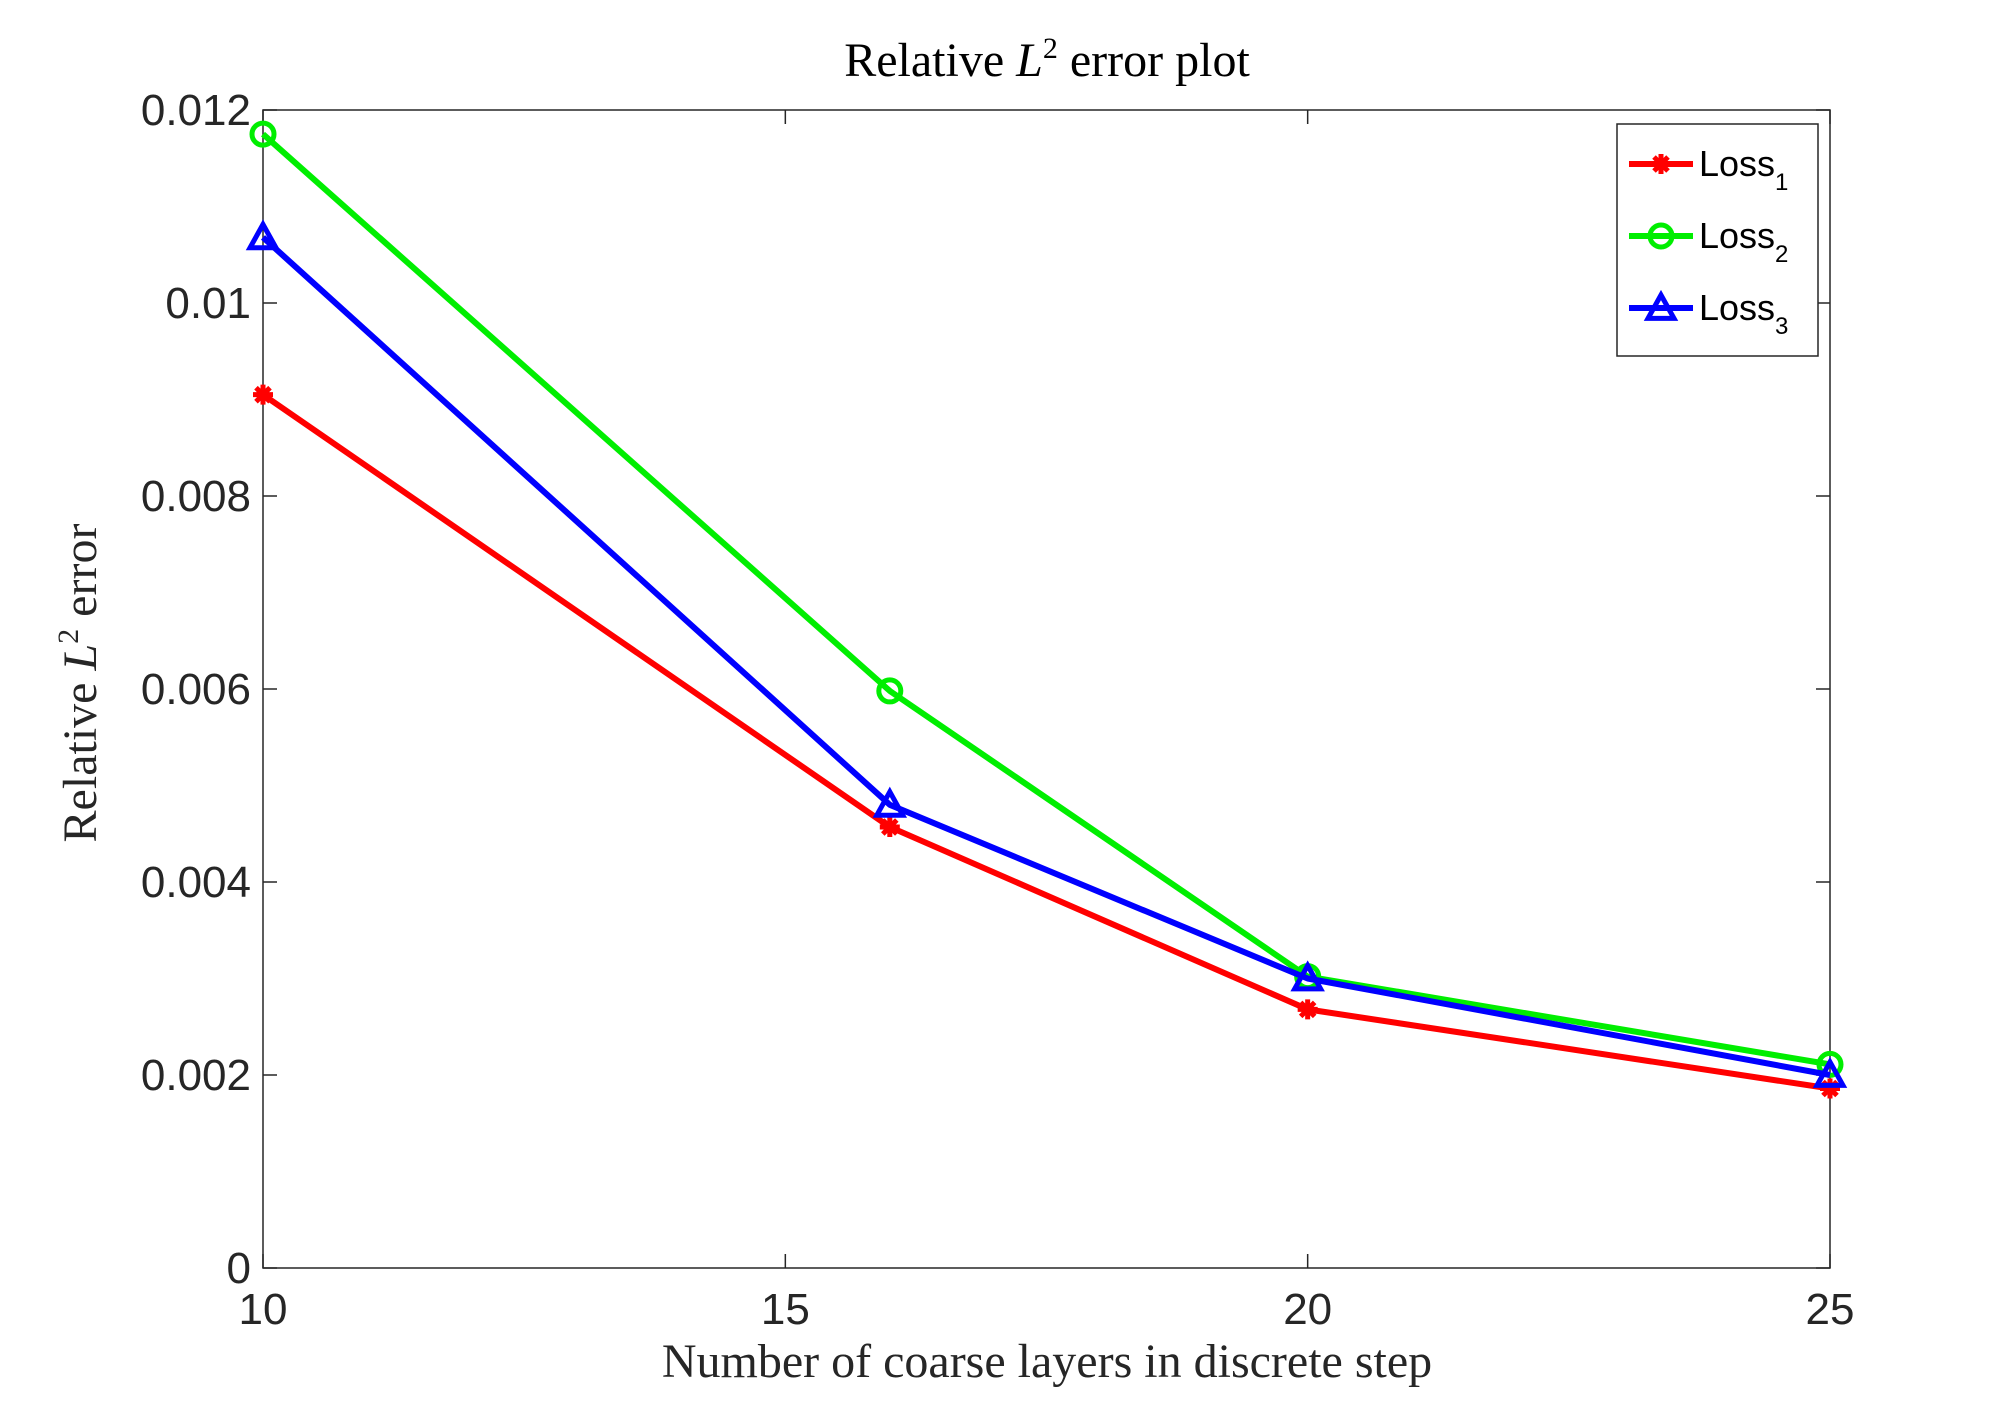 Image resolution: width=2000 pixels, height=1408 pixels. I want to click on y-axis-label-superscript: 2, so click(68, 636).